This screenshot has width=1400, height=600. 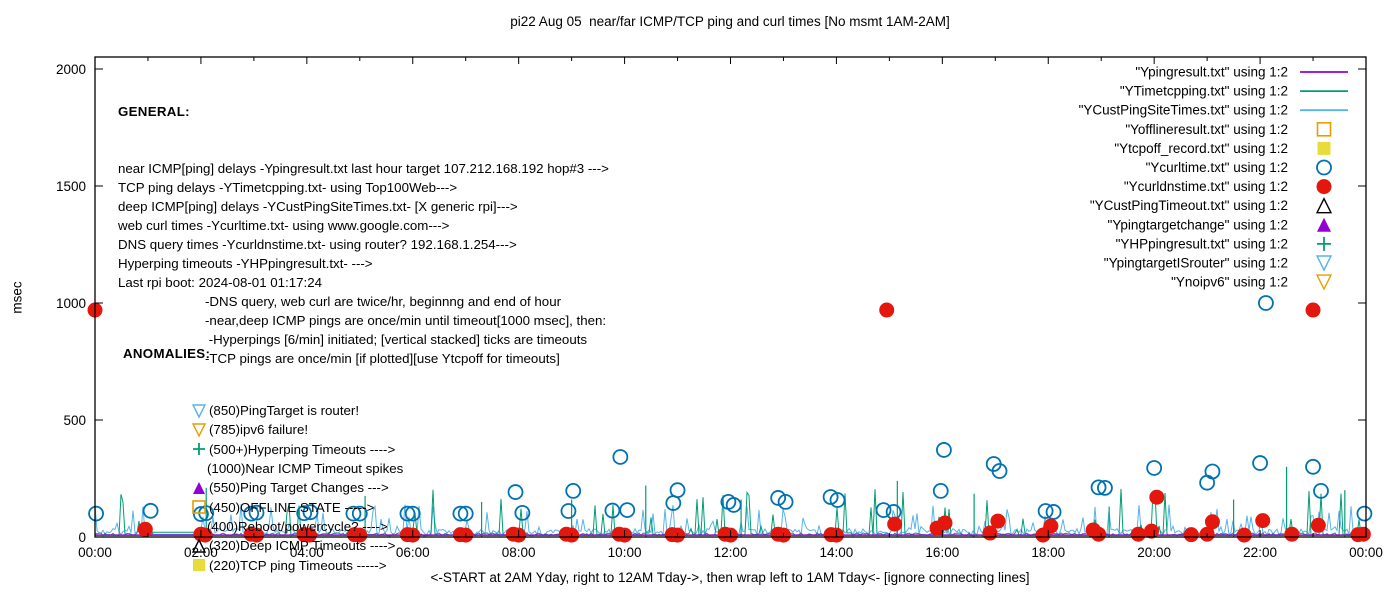 I want to click on legend-symbol-triangle-up-filled, so click(x=1324, y=224).